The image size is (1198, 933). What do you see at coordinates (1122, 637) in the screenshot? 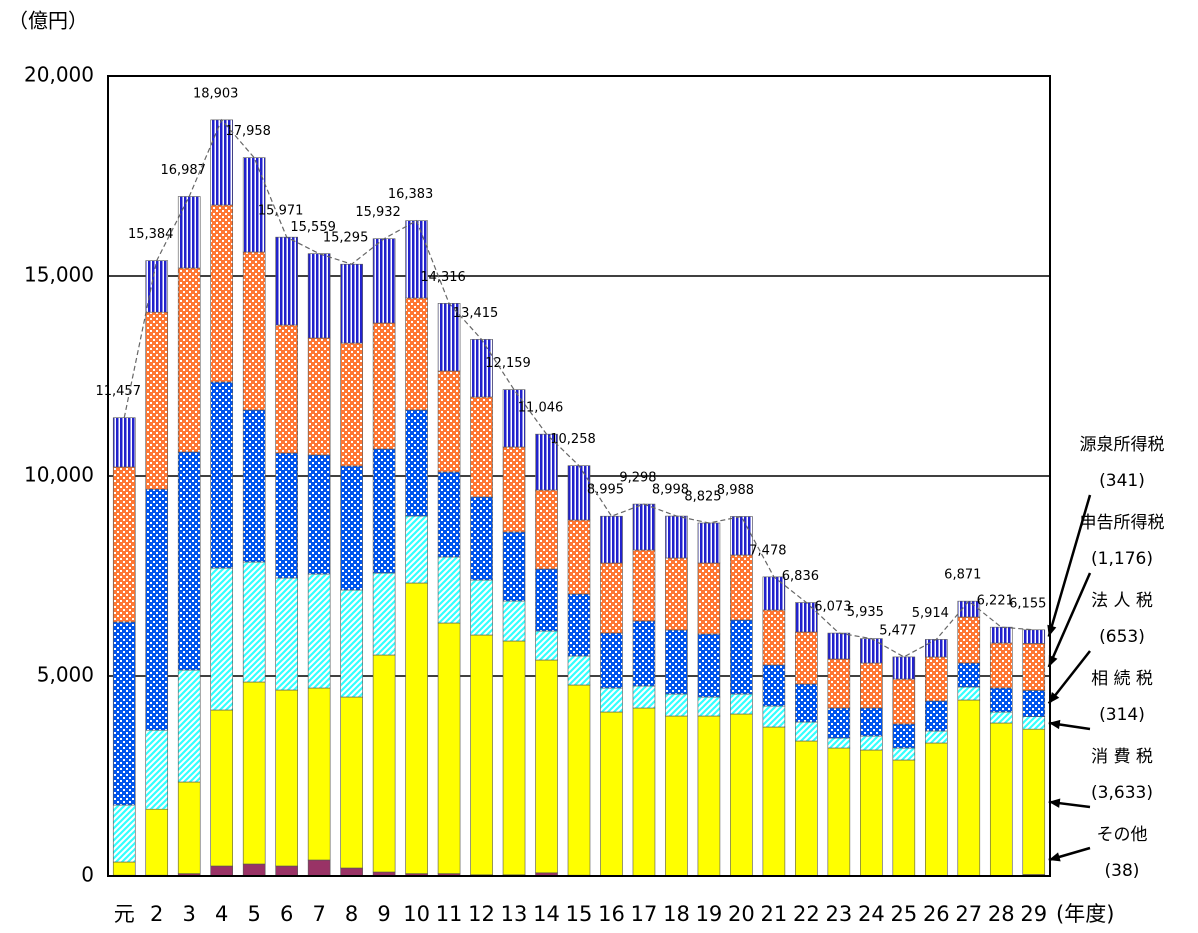
I see `legend-value: (653)` at bounding box center [1122, 637].